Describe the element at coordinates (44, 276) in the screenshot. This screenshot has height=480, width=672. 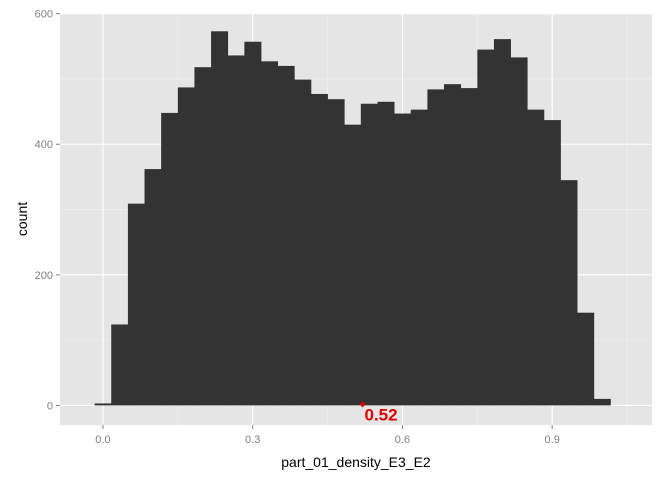
I see `y-tick-label: 200` at that location.